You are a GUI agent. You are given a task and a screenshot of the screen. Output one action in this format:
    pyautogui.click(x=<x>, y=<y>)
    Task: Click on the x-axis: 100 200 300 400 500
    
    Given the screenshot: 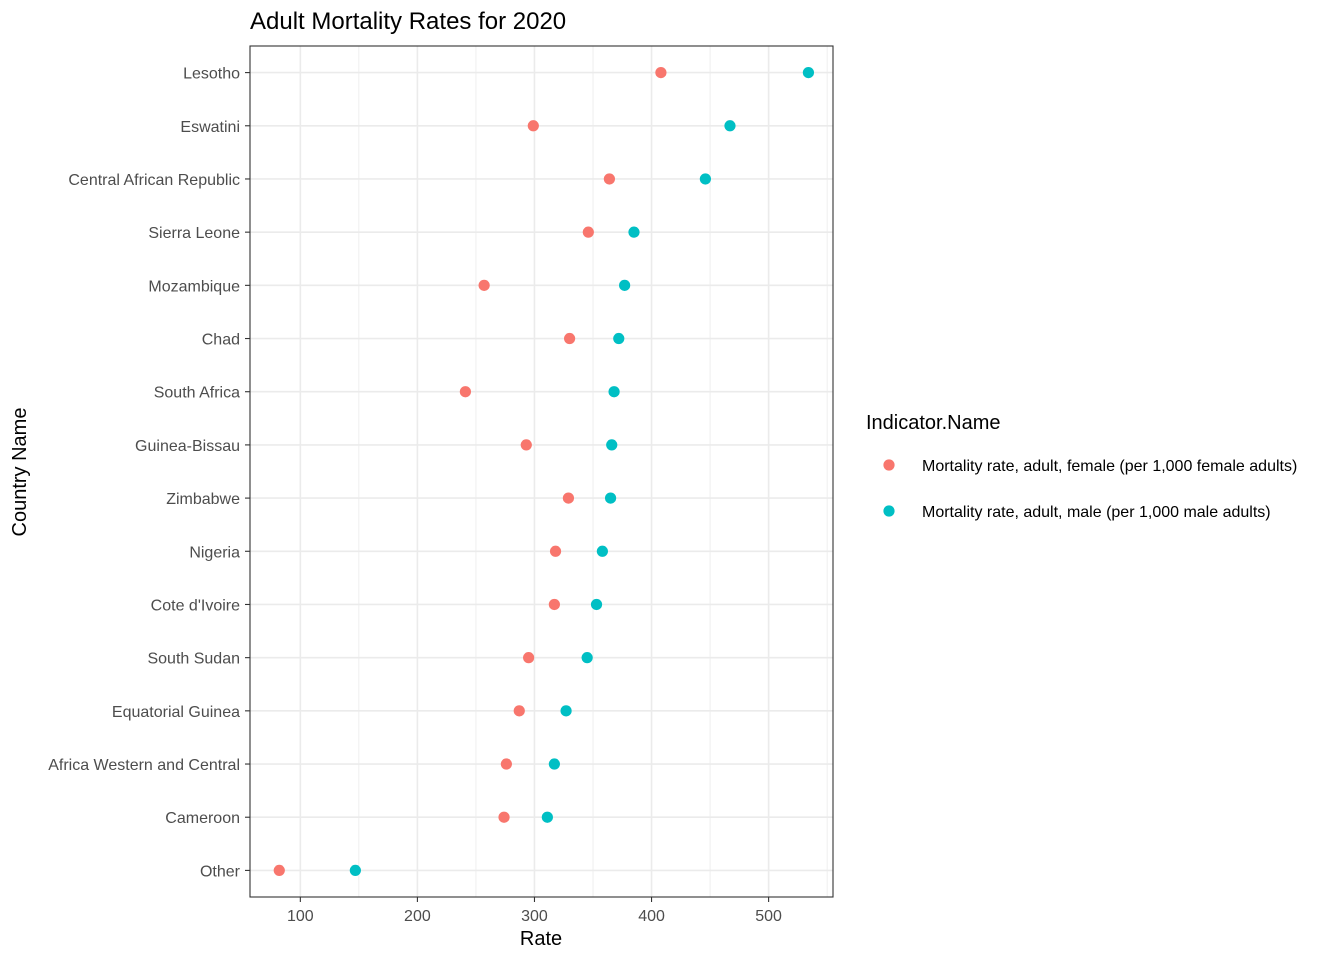 What is the action you would take?
    pyautogui.click(x=534, y=911)
    